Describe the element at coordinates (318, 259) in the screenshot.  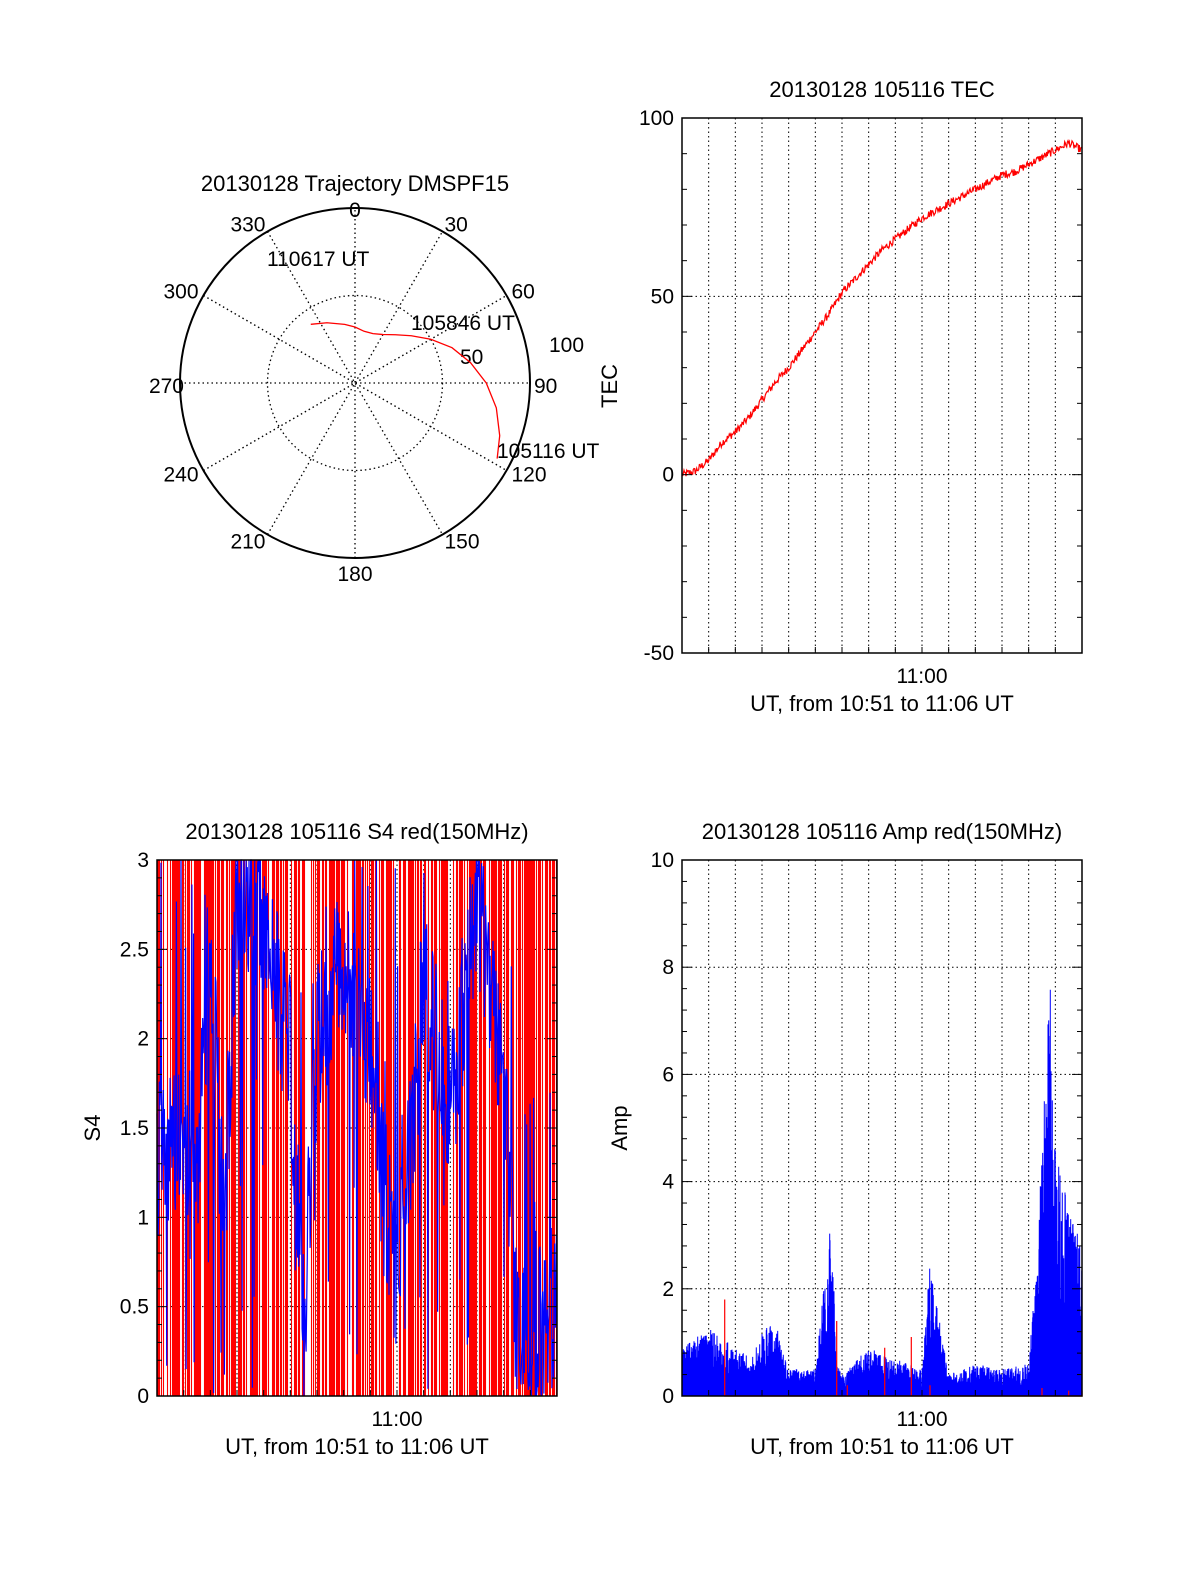
I see `polar-annotation: 110617 UT` at that location.